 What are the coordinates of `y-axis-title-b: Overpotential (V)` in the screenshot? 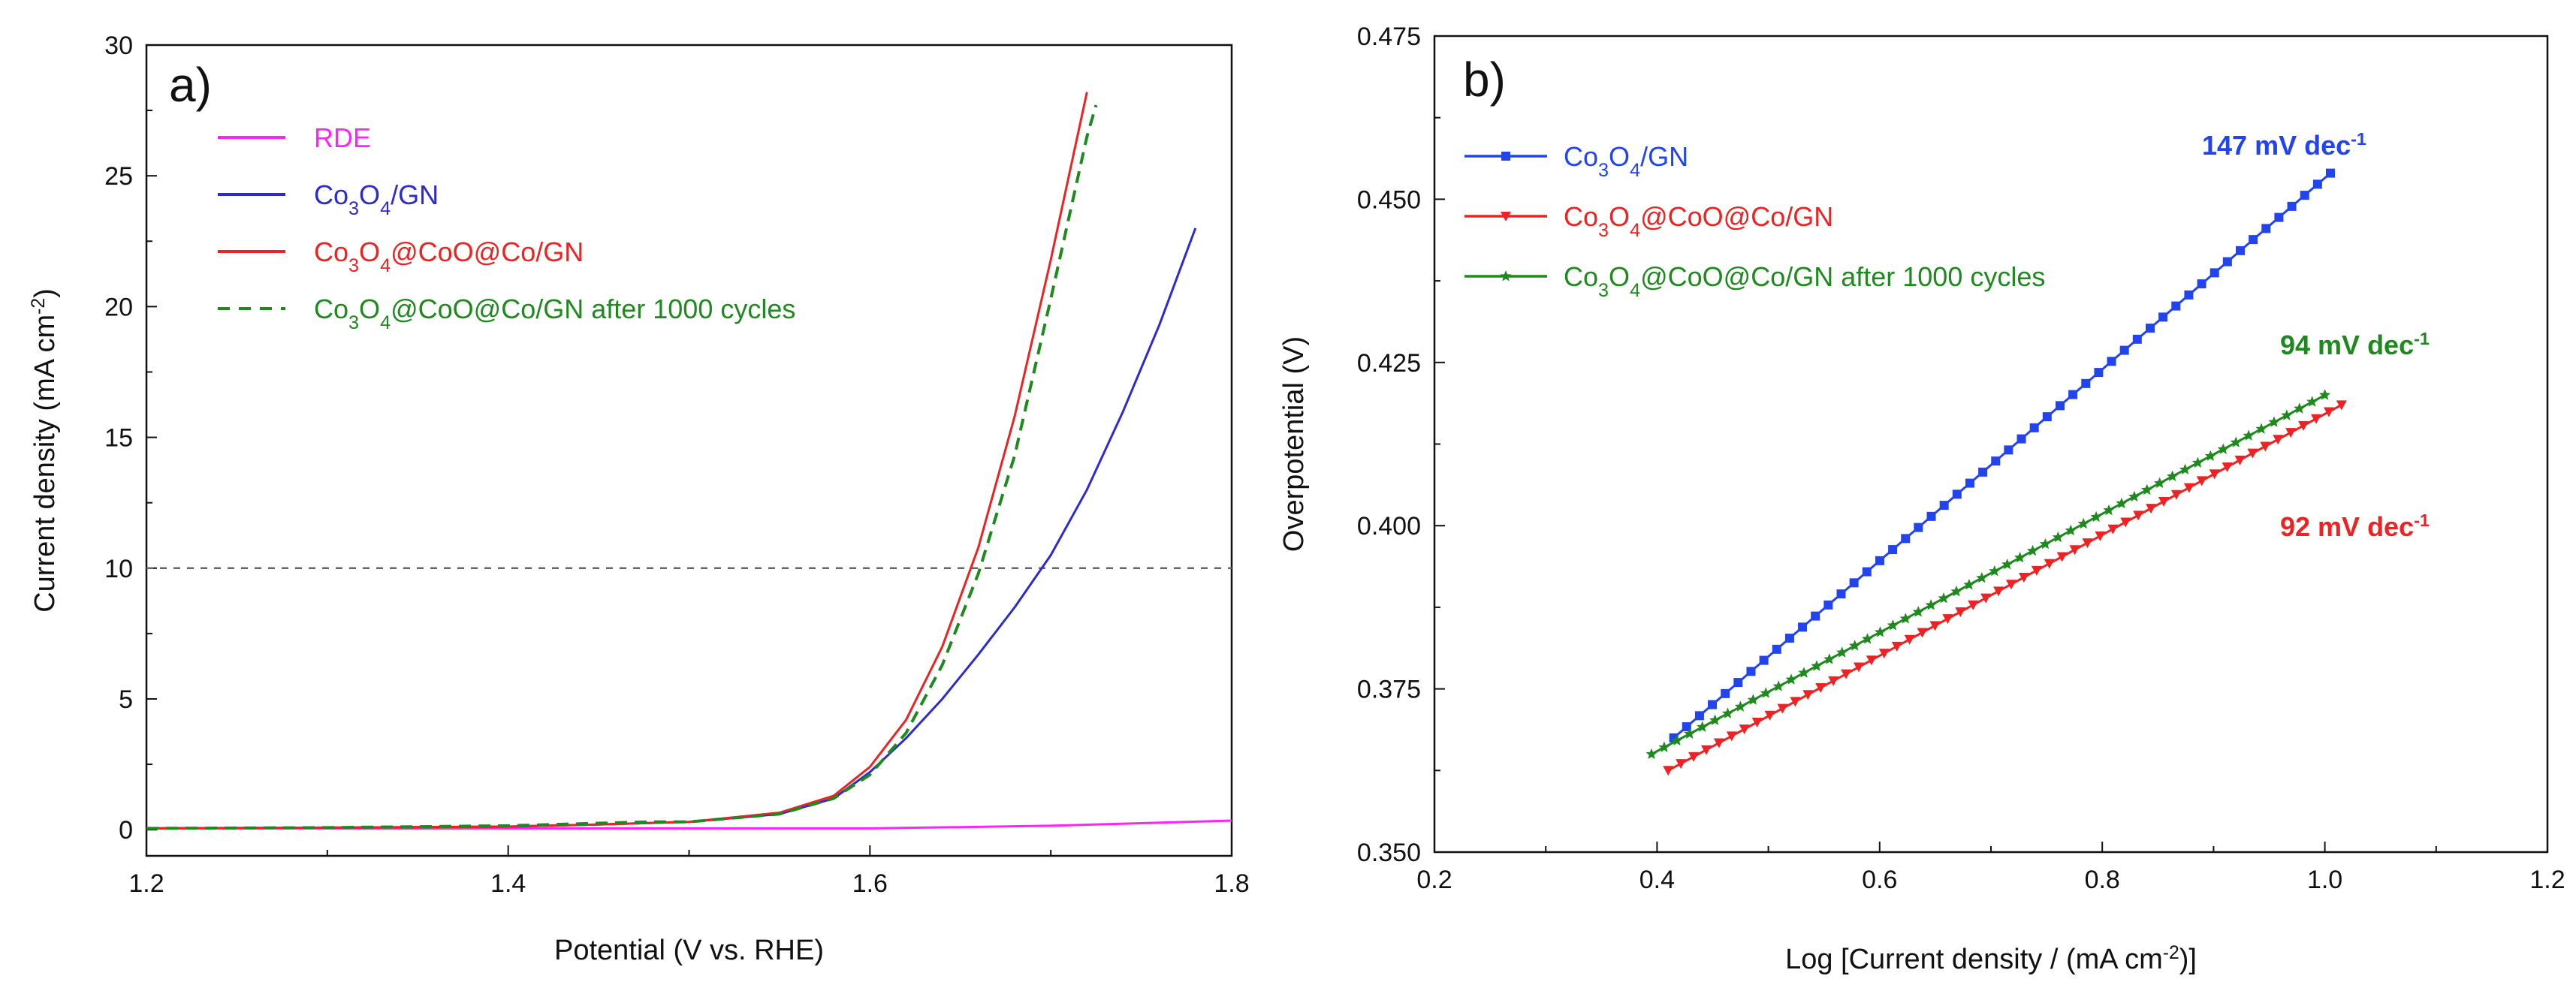 It's located at (1294, 444).